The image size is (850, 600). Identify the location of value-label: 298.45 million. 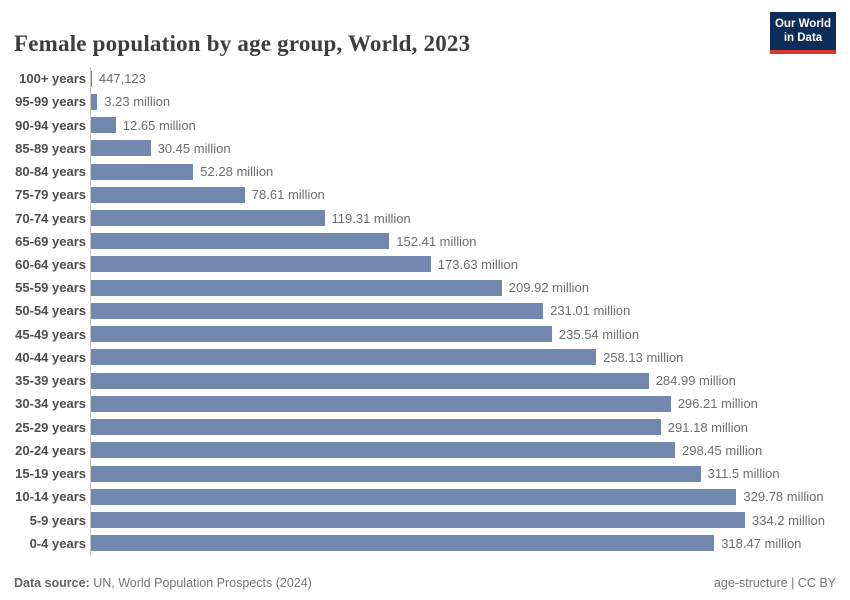
(722, 450).